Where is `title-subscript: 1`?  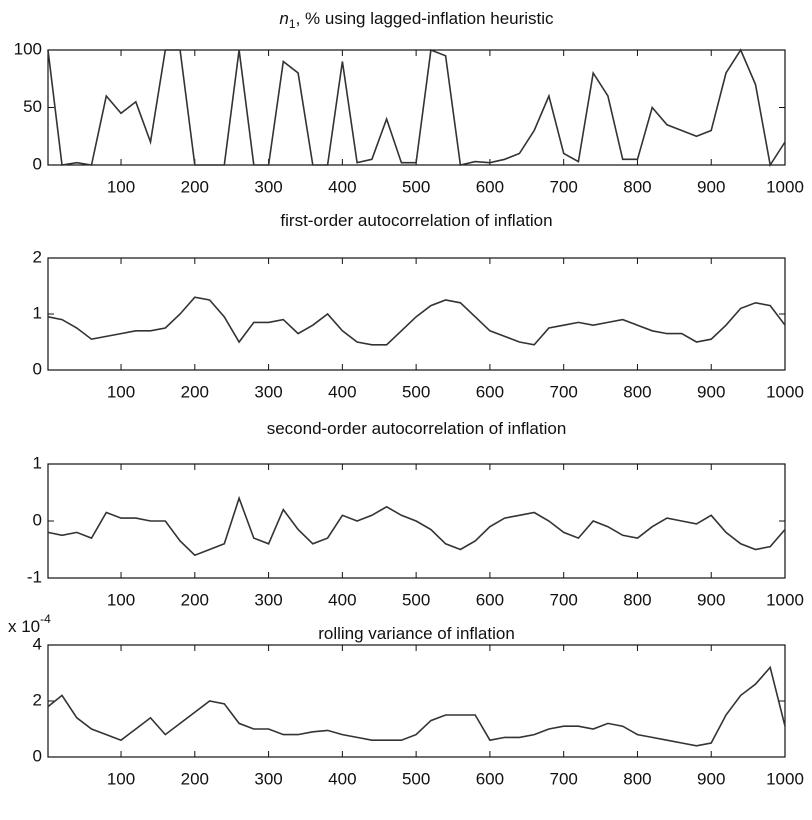
title-subscript: 1 is located at coordinates (292, 24).